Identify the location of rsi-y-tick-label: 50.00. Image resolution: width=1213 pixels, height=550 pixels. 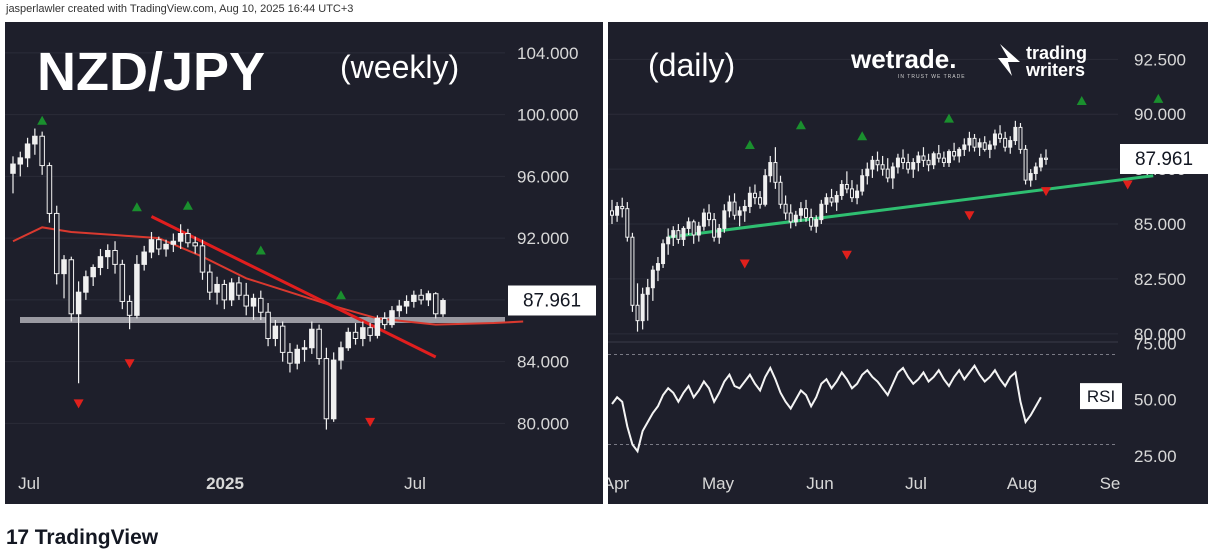
(1155, 400).